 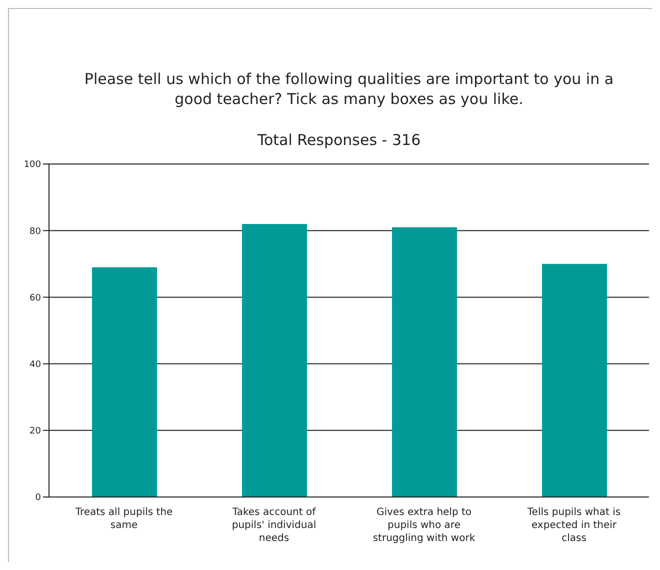 What do you see at coordinates (339, 140) in the screenshot?
I see `chart-subtitle: Total Responses - 316` at bounding box center [339, 140].